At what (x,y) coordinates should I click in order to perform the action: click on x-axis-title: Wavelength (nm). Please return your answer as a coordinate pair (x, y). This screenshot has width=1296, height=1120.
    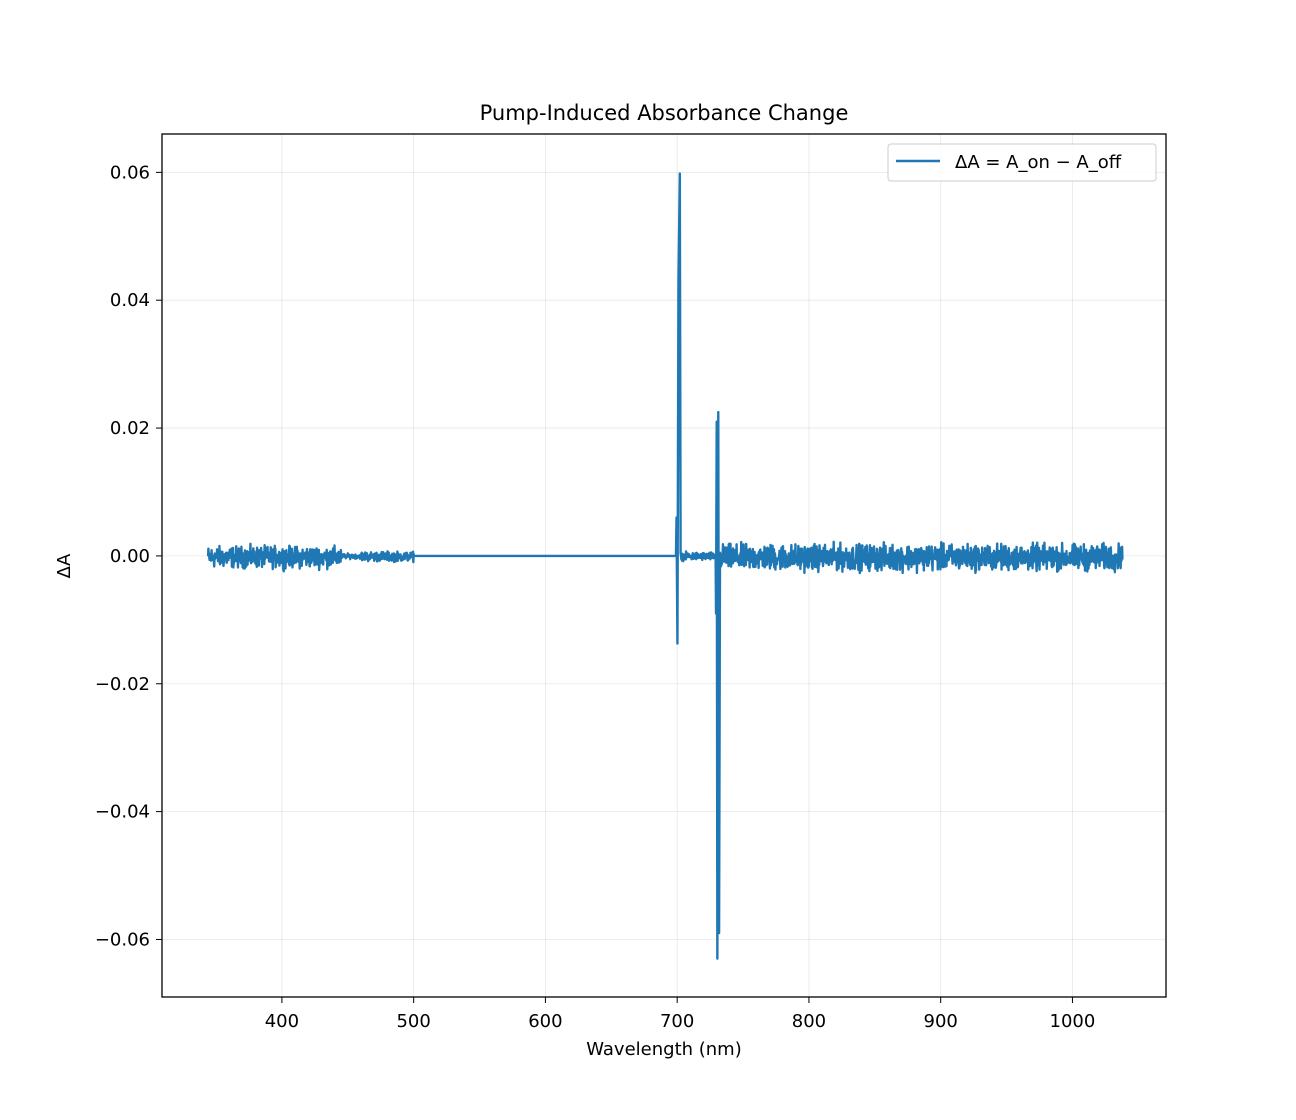
    Looking at the image, I should click on (664, 1049).